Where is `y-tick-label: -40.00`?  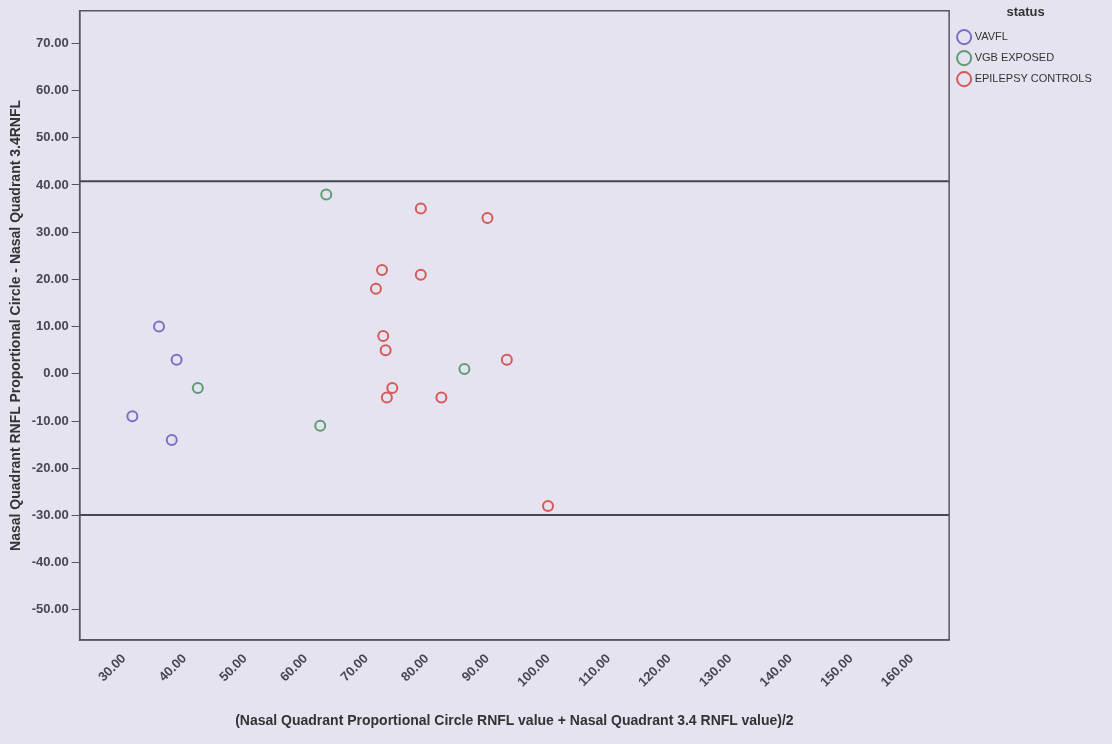
y-tick-label: -40.00 is located at coordinates (50, 562).